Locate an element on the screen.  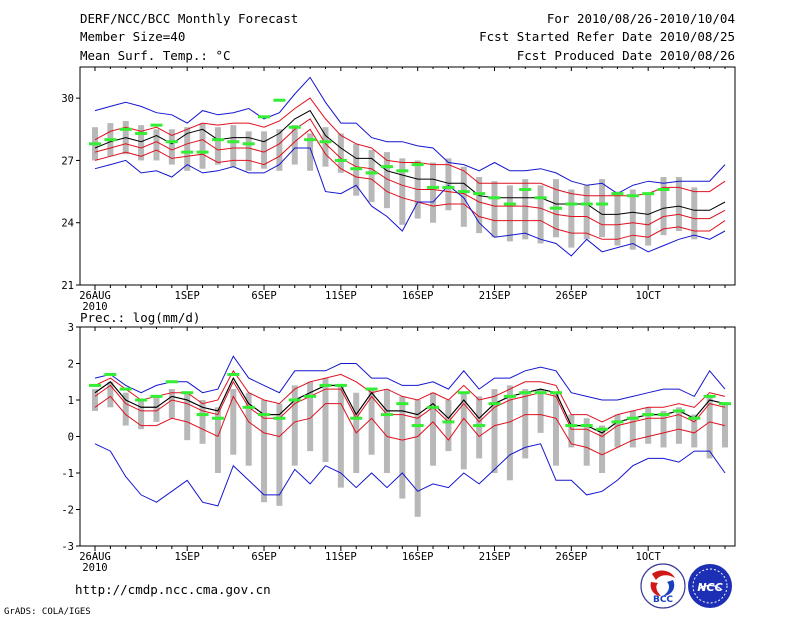
bcc-logo-text: BCC is located at coordinates (663, 600).